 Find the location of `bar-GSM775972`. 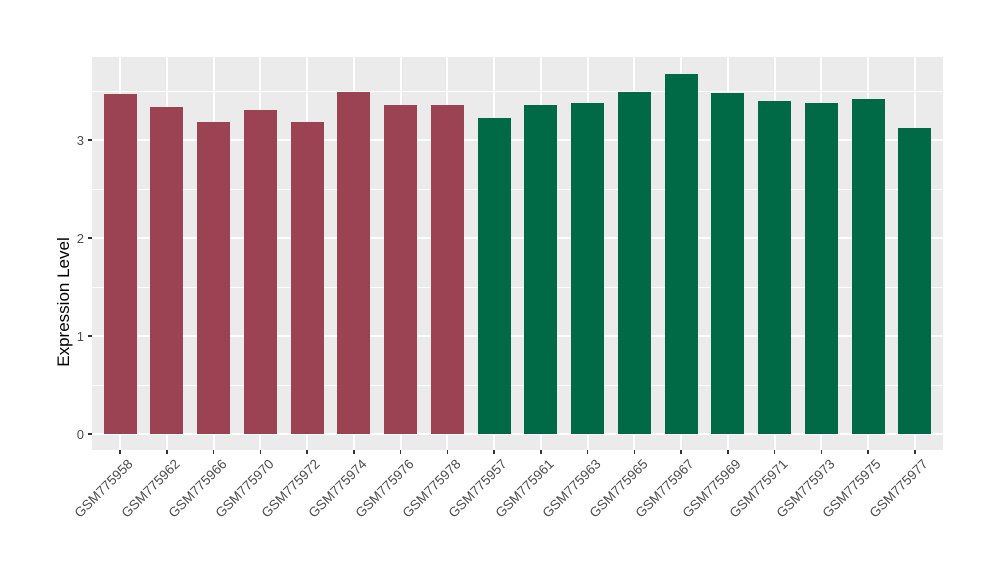

bar-GSM775972 is located at coordinates (307, 278).